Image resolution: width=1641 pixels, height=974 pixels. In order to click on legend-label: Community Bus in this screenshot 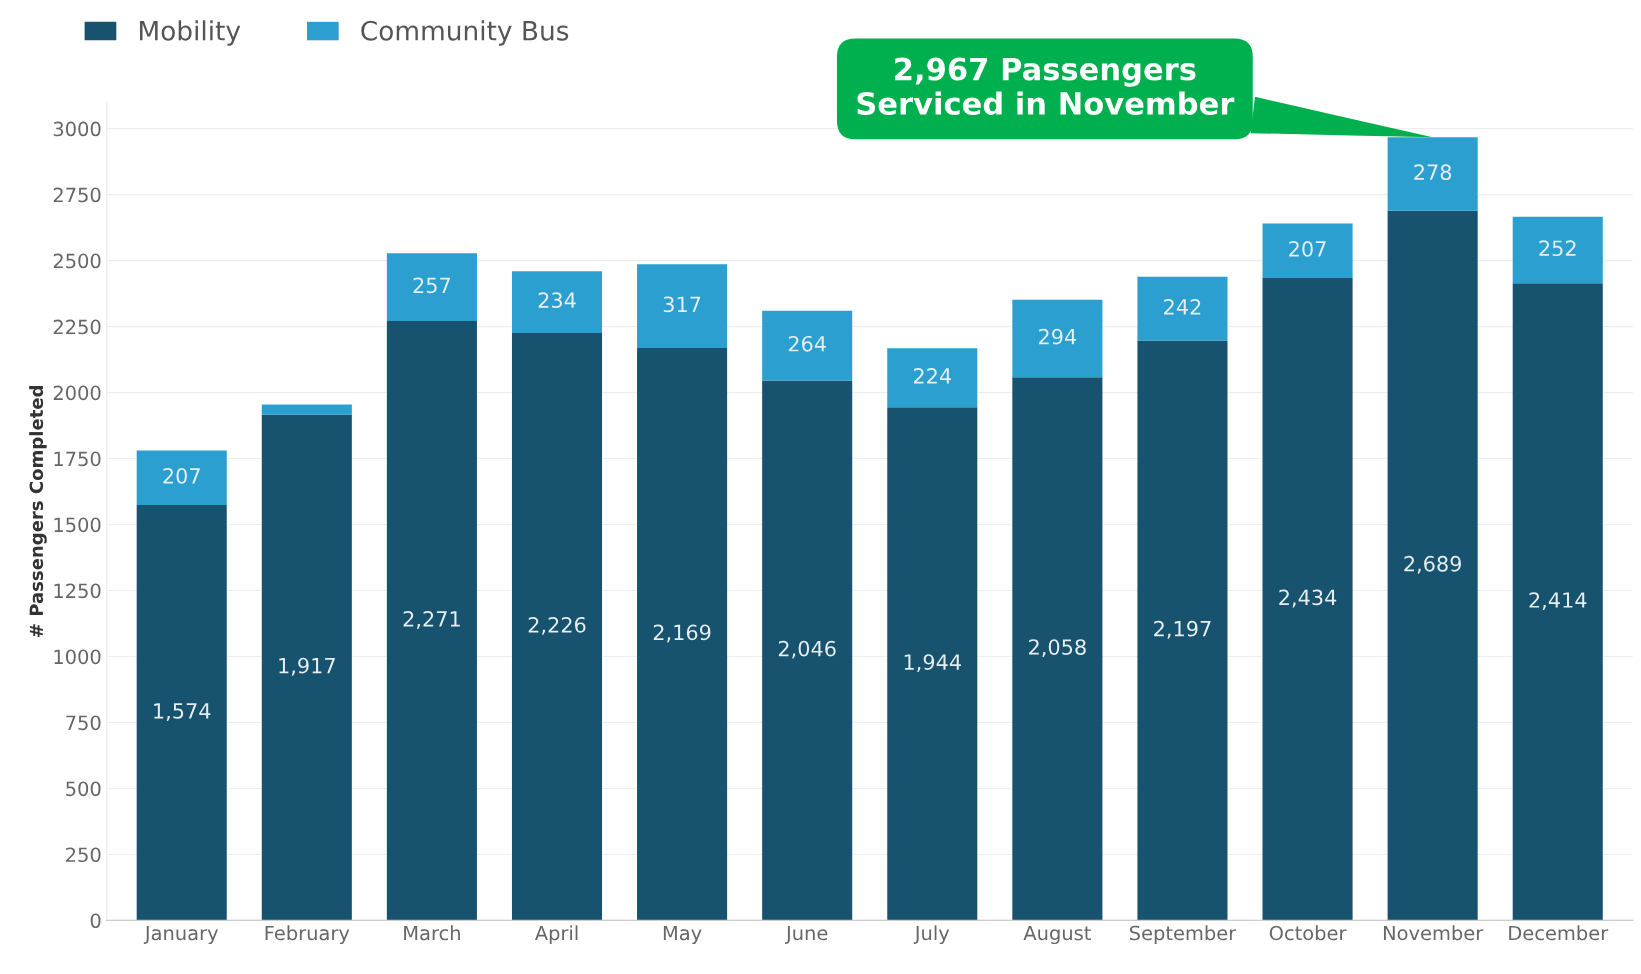, I will do `click(465, 33)`.